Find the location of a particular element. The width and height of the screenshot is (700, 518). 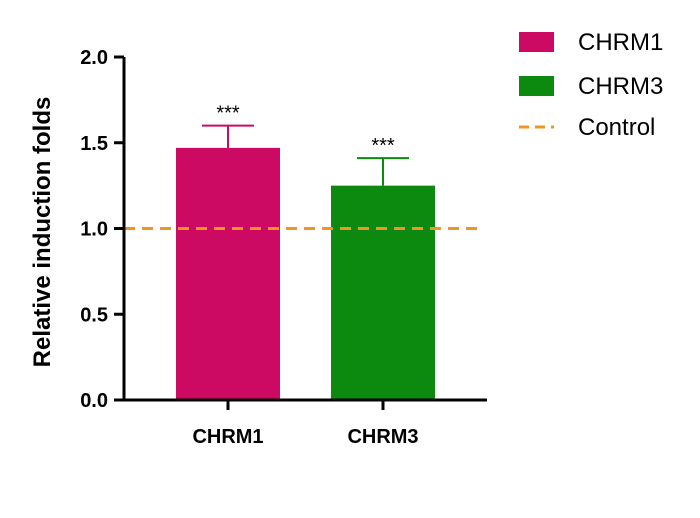

y-tick-label: 0.0 is located at coordinates (94, 401).